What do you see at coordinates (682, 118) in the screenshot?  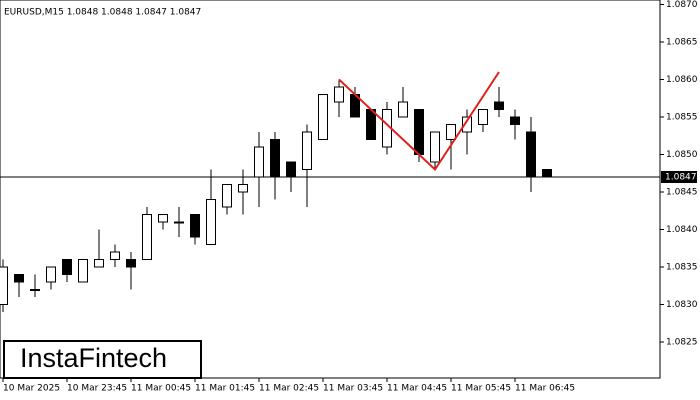 I see `y-tick-label: 1.0855` at bounding box center [682, 118].